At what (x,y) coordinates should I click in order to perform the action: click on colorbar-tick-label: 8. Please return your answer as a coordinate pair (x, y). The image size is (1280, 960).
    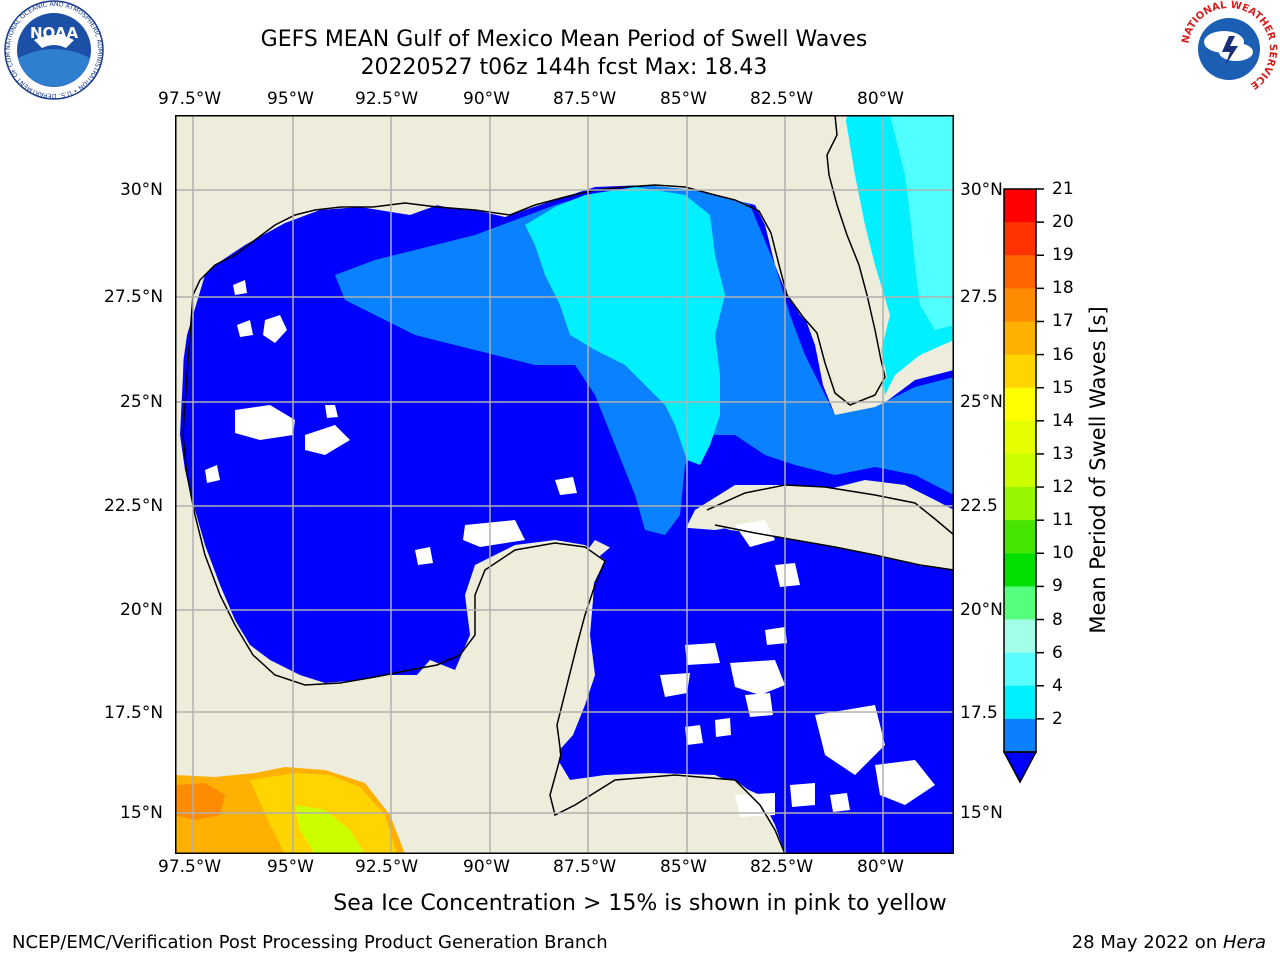
    Looking at the image, I should click on (1057, 619).